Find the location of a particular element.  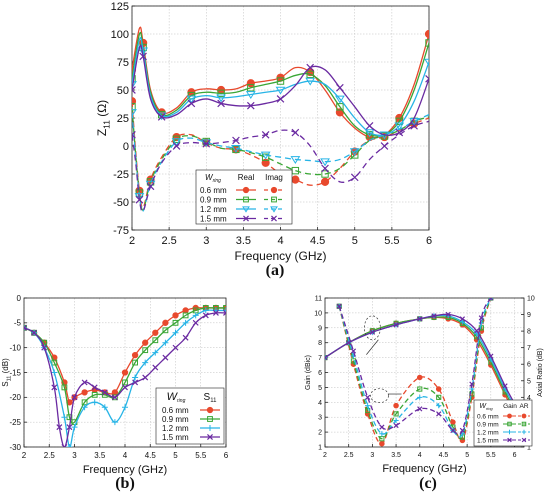

y-axis-label-unit: (Ω) is located at coordinates (102, 110).